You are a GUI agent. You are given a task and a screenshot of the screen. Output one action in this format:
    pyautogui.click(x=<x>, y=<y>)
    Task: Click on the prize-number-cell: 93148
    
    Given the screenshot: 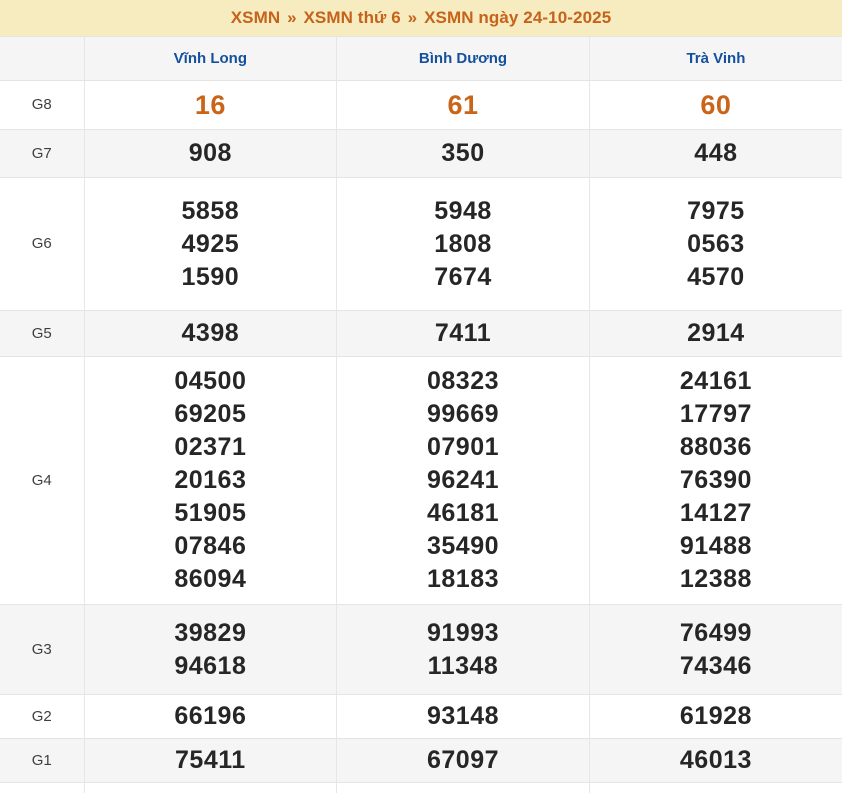 What is the action you would take?
    pyautogui.click(x=463, y=716)
    